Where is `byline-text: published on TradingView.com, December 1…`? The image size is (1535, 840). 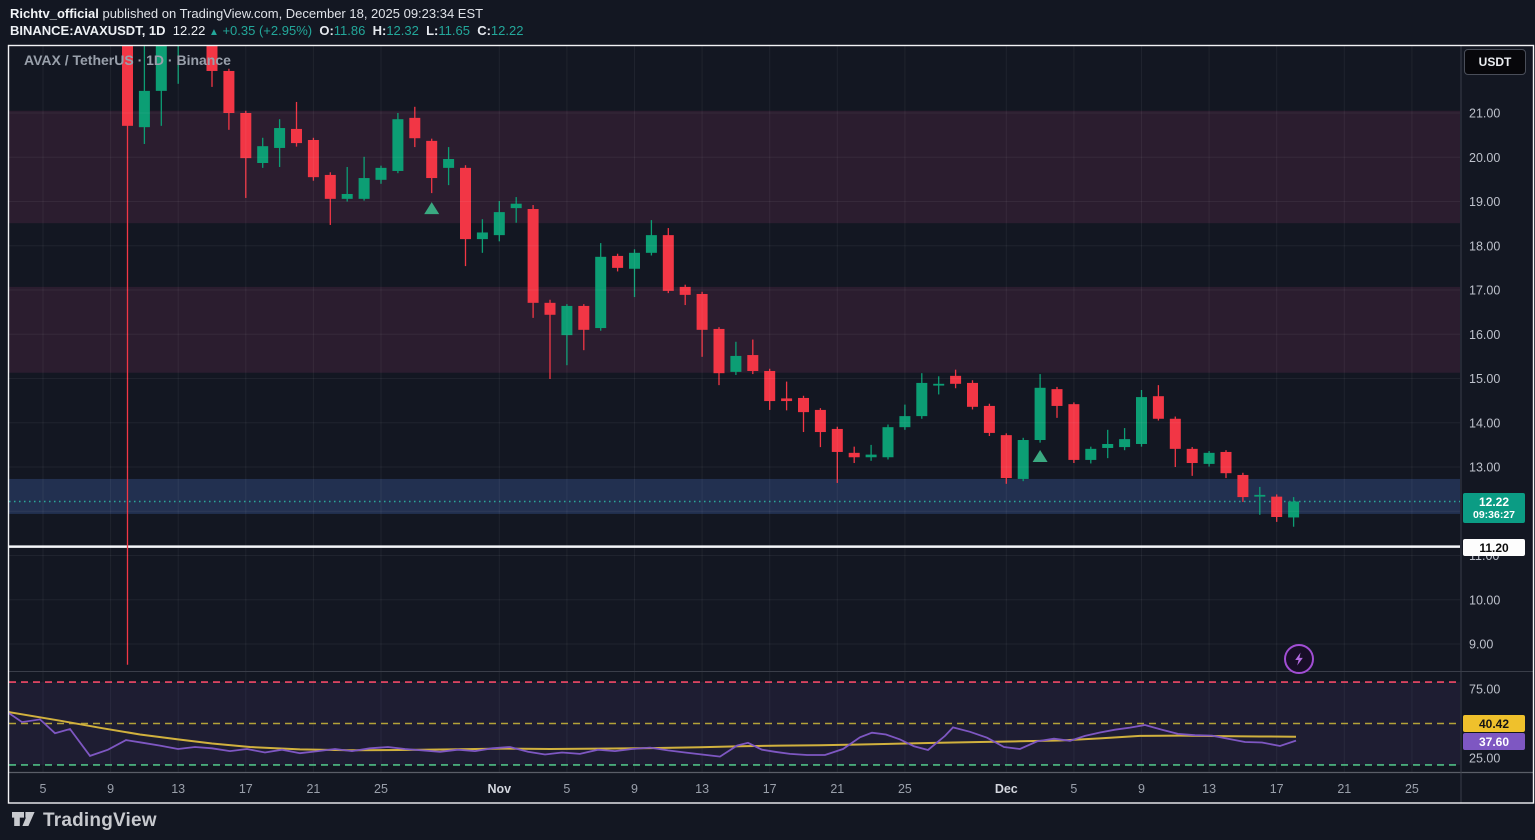 byline-text: published on TradingView.com, December 1… is located at coordinates (291, 13).